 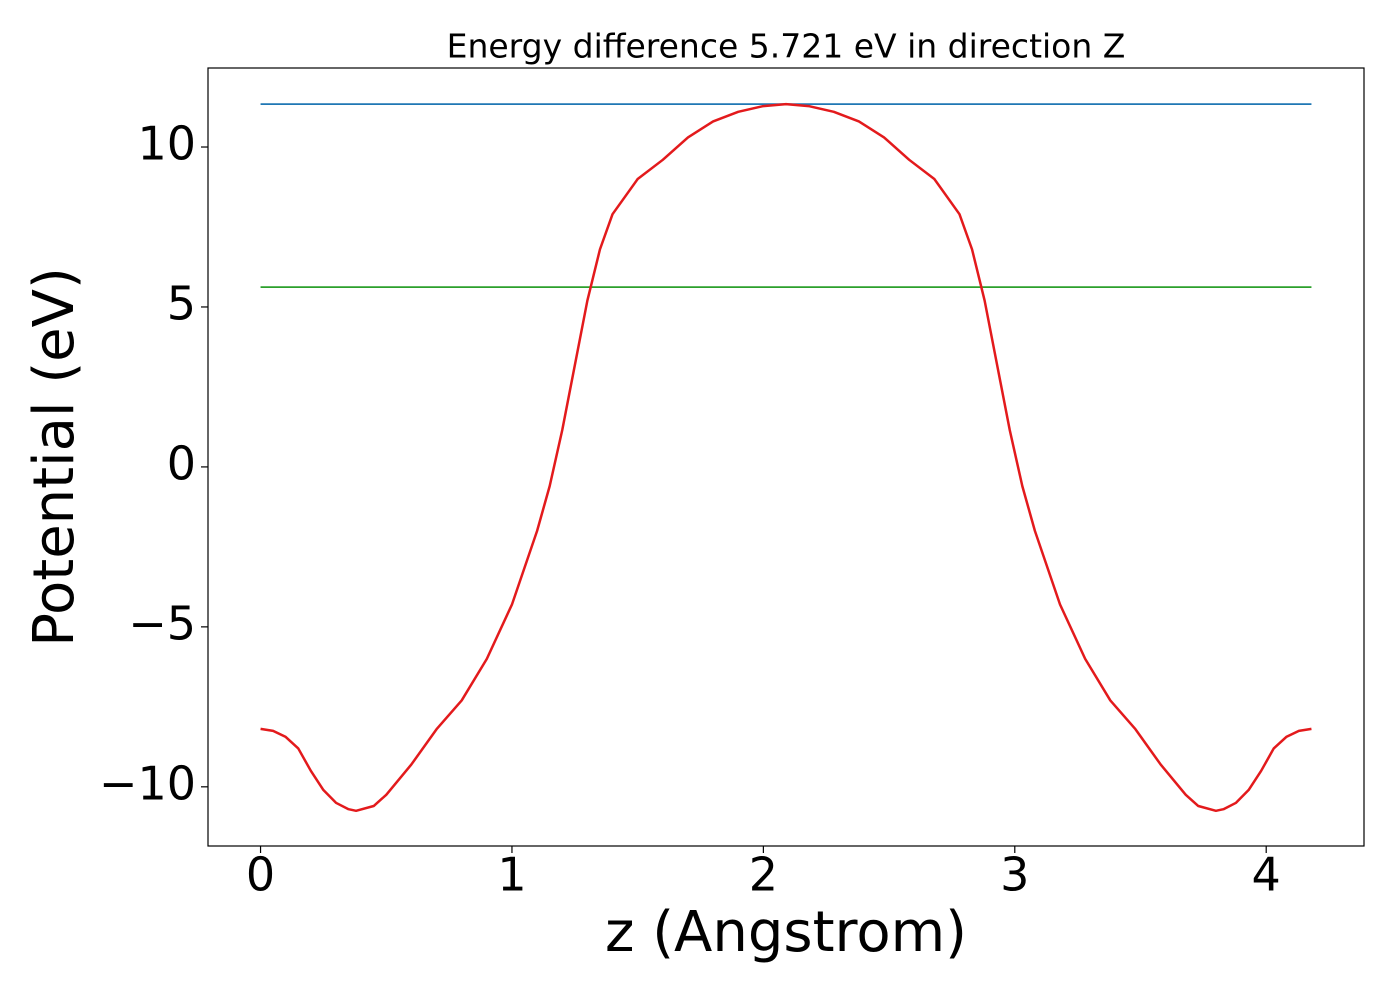 I want to click on y-axis-label: Potential (eV), so click(x=54, y=457).